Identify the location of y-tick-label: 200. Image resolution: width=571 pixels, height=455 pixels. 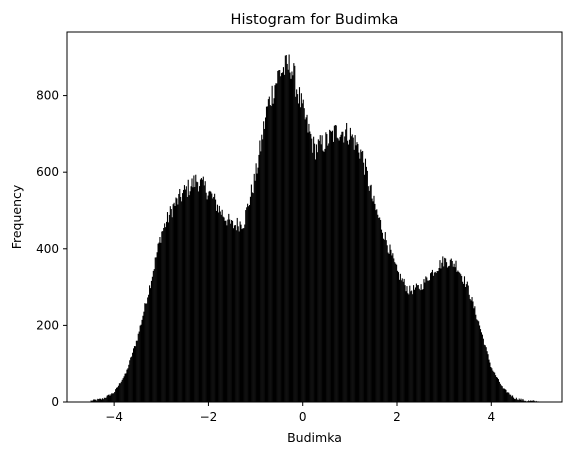
(47, 325).